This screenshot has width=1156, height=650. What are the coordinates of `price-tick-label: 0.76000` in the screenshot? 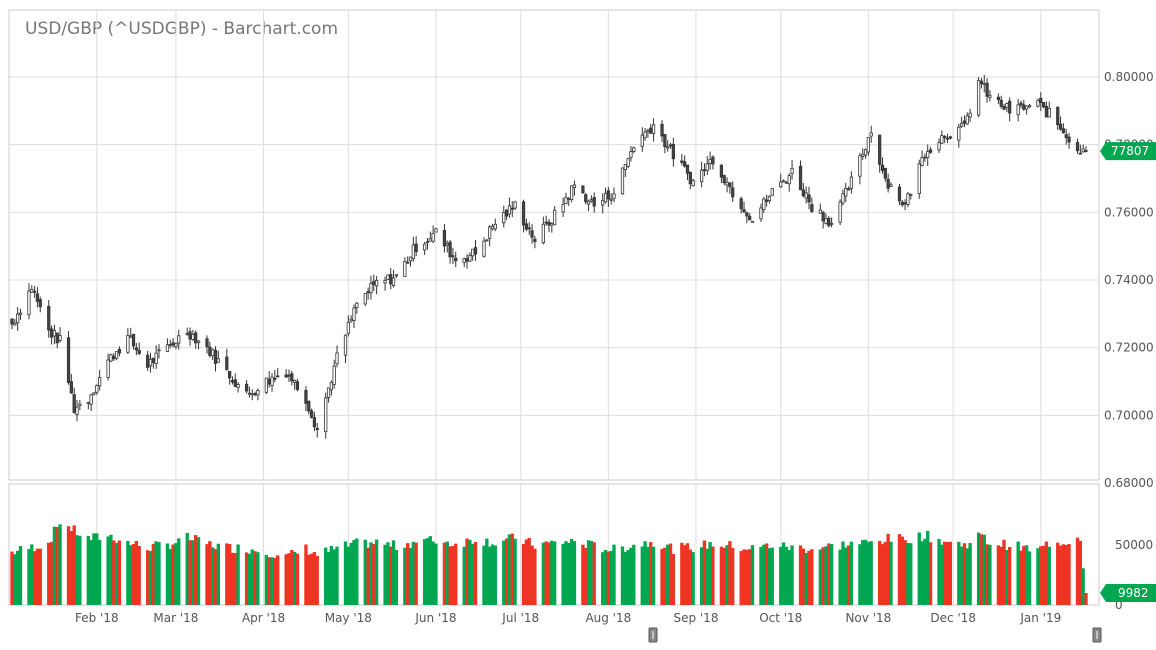 It's located at (1129, 212).